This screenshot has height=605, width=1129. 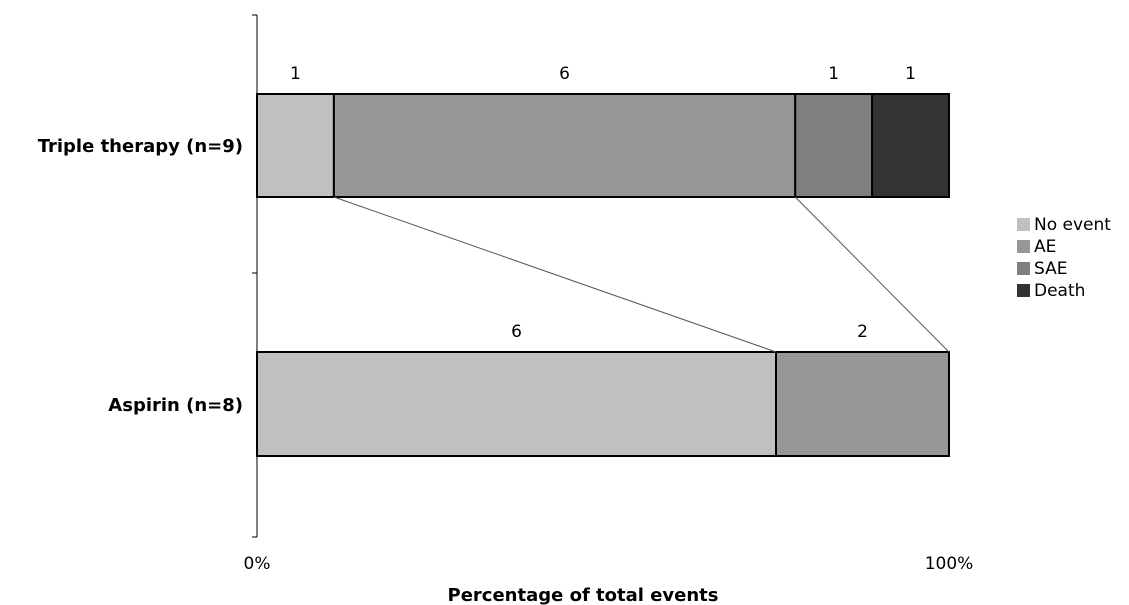 What do you see at coordinates (1072, 225) in the screenshot?
I see `legend-label-no-event: No event` at bounding box center [1072, 225].